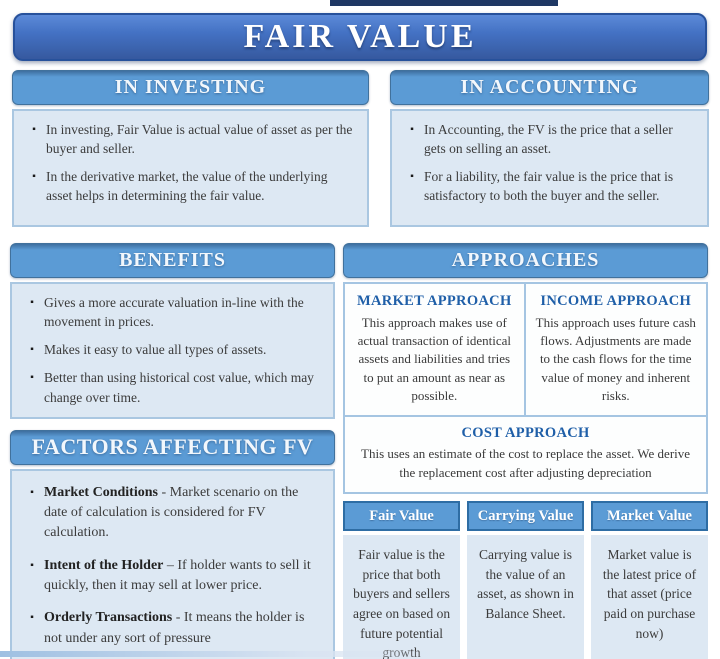  What do you see at coordinates (220, 654) in the screenshot?
I see `bottom-edge-strip` at bounding box center [220, 654].